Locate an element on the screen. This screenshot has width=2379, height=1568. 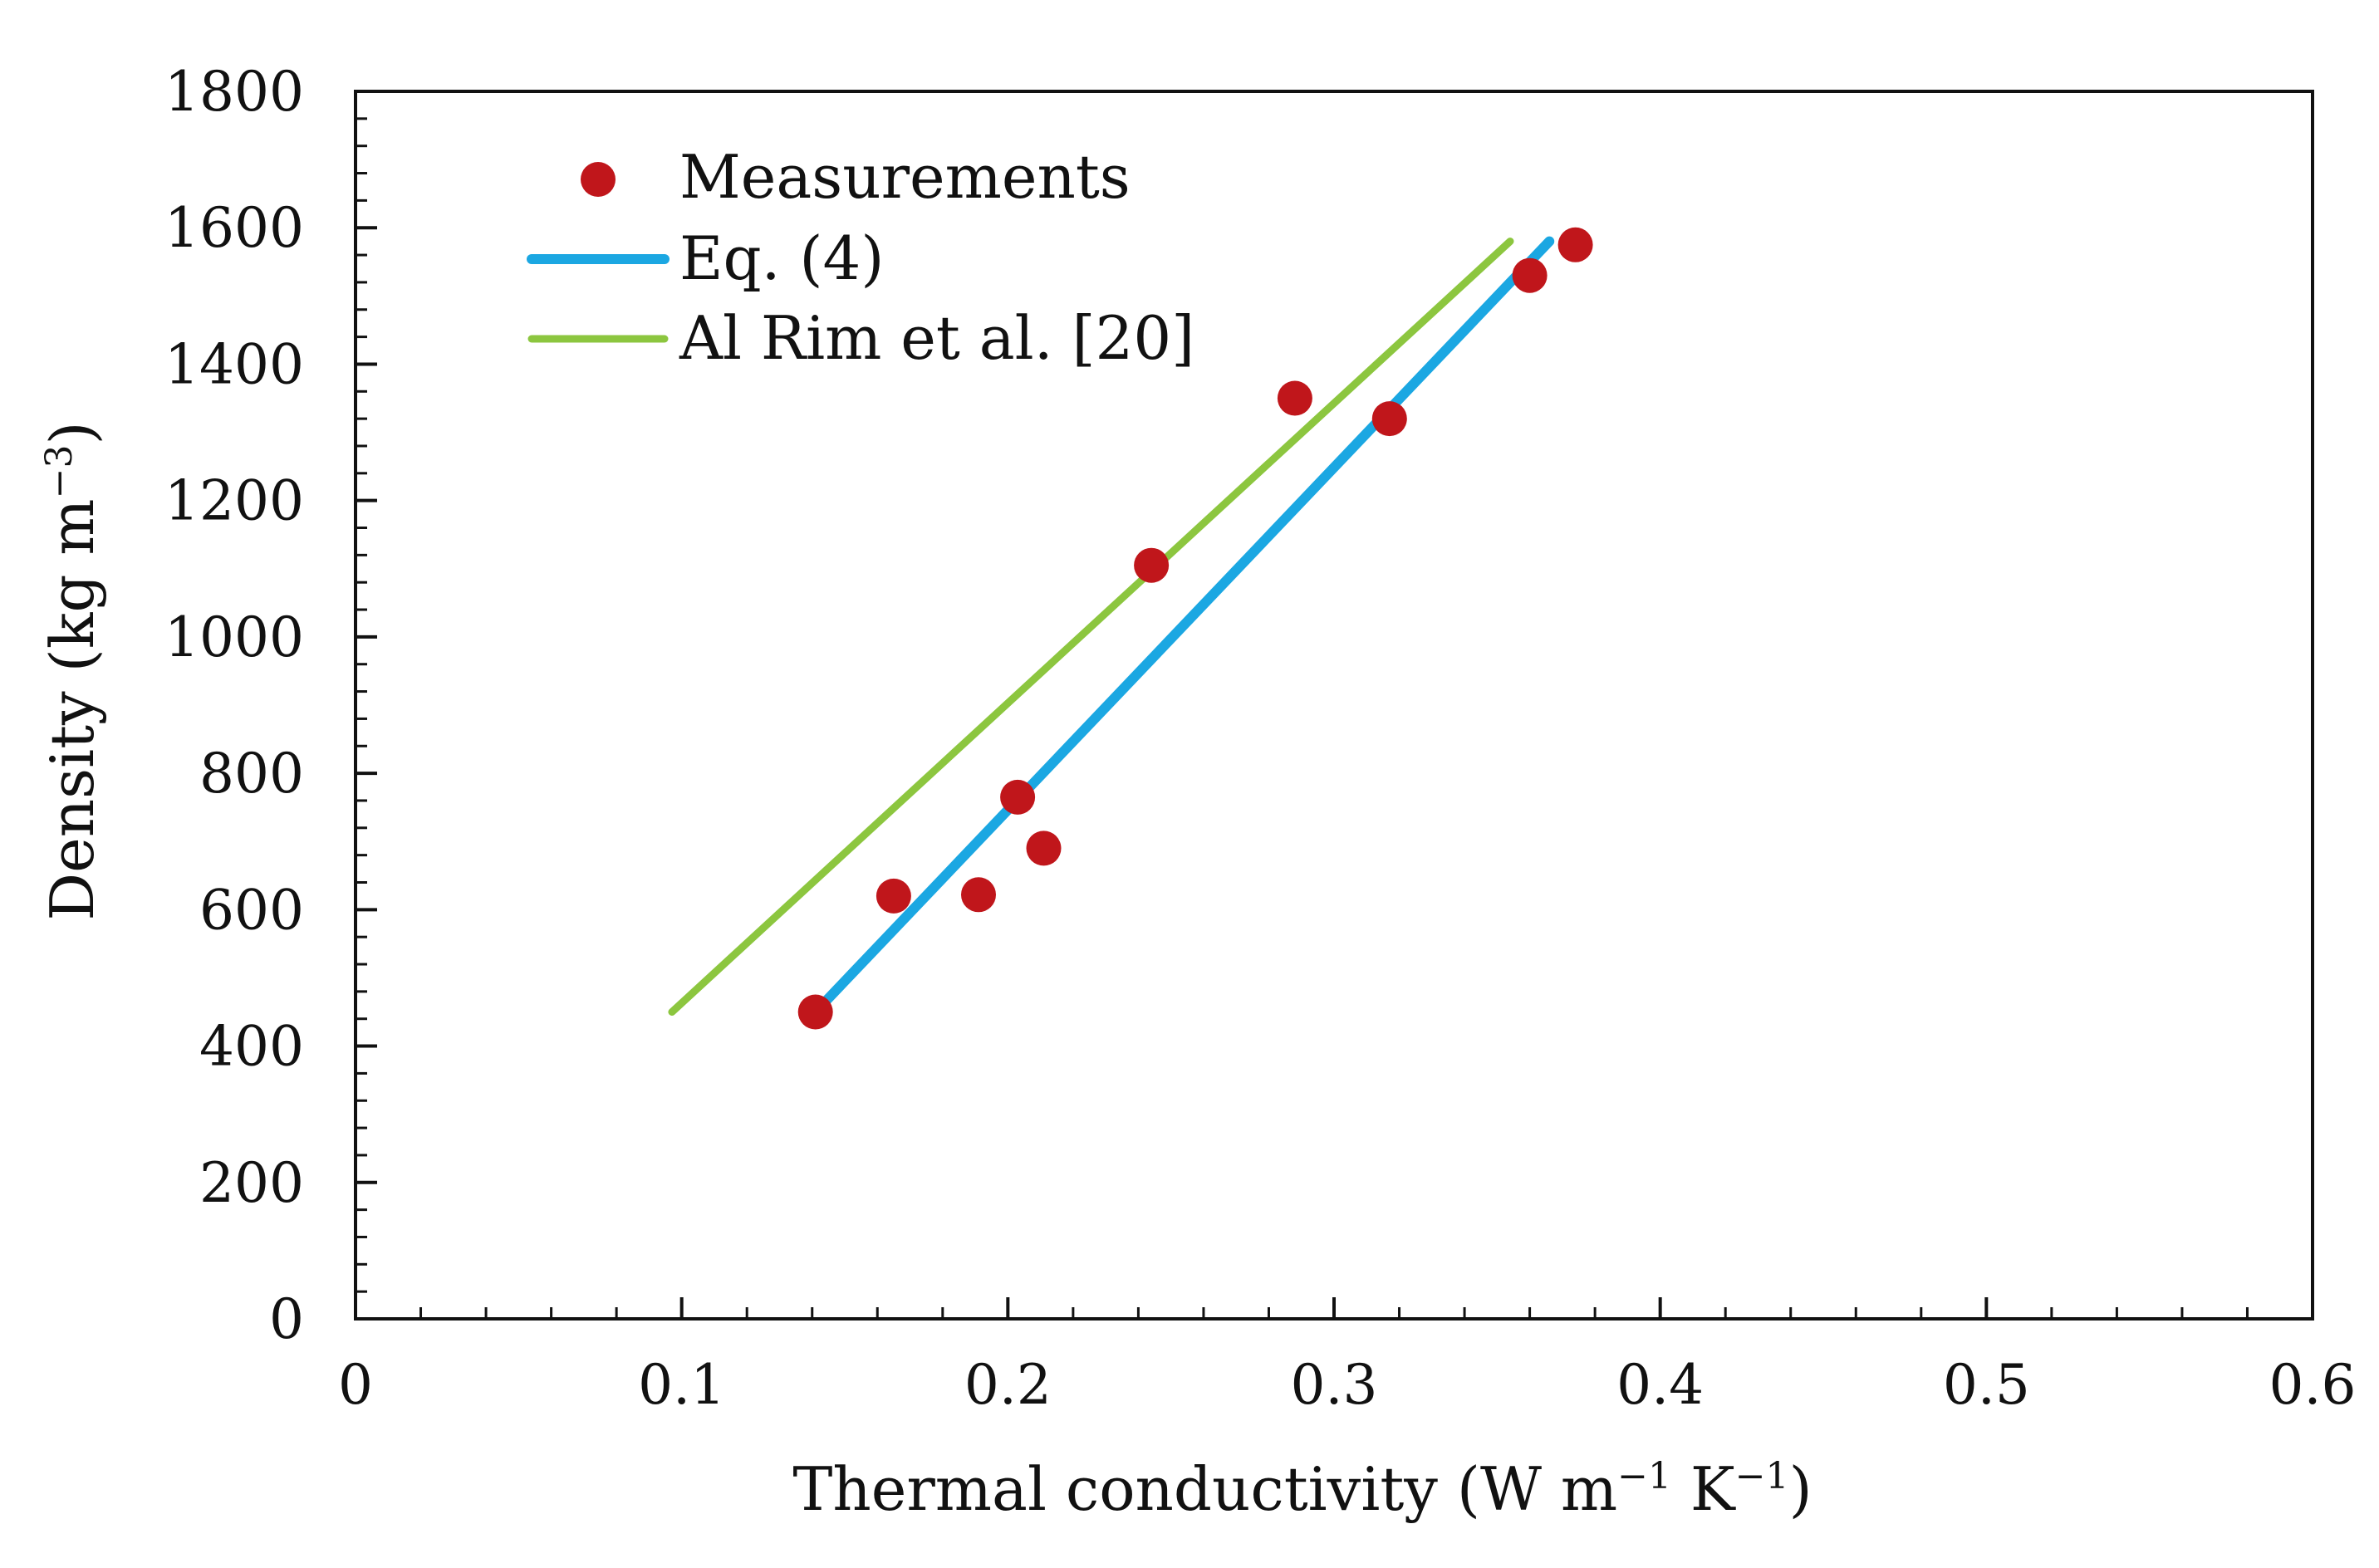
legend-label-al-rim-et-al-20: Al Rim et al. [20] is located at coordinates (936, 338).